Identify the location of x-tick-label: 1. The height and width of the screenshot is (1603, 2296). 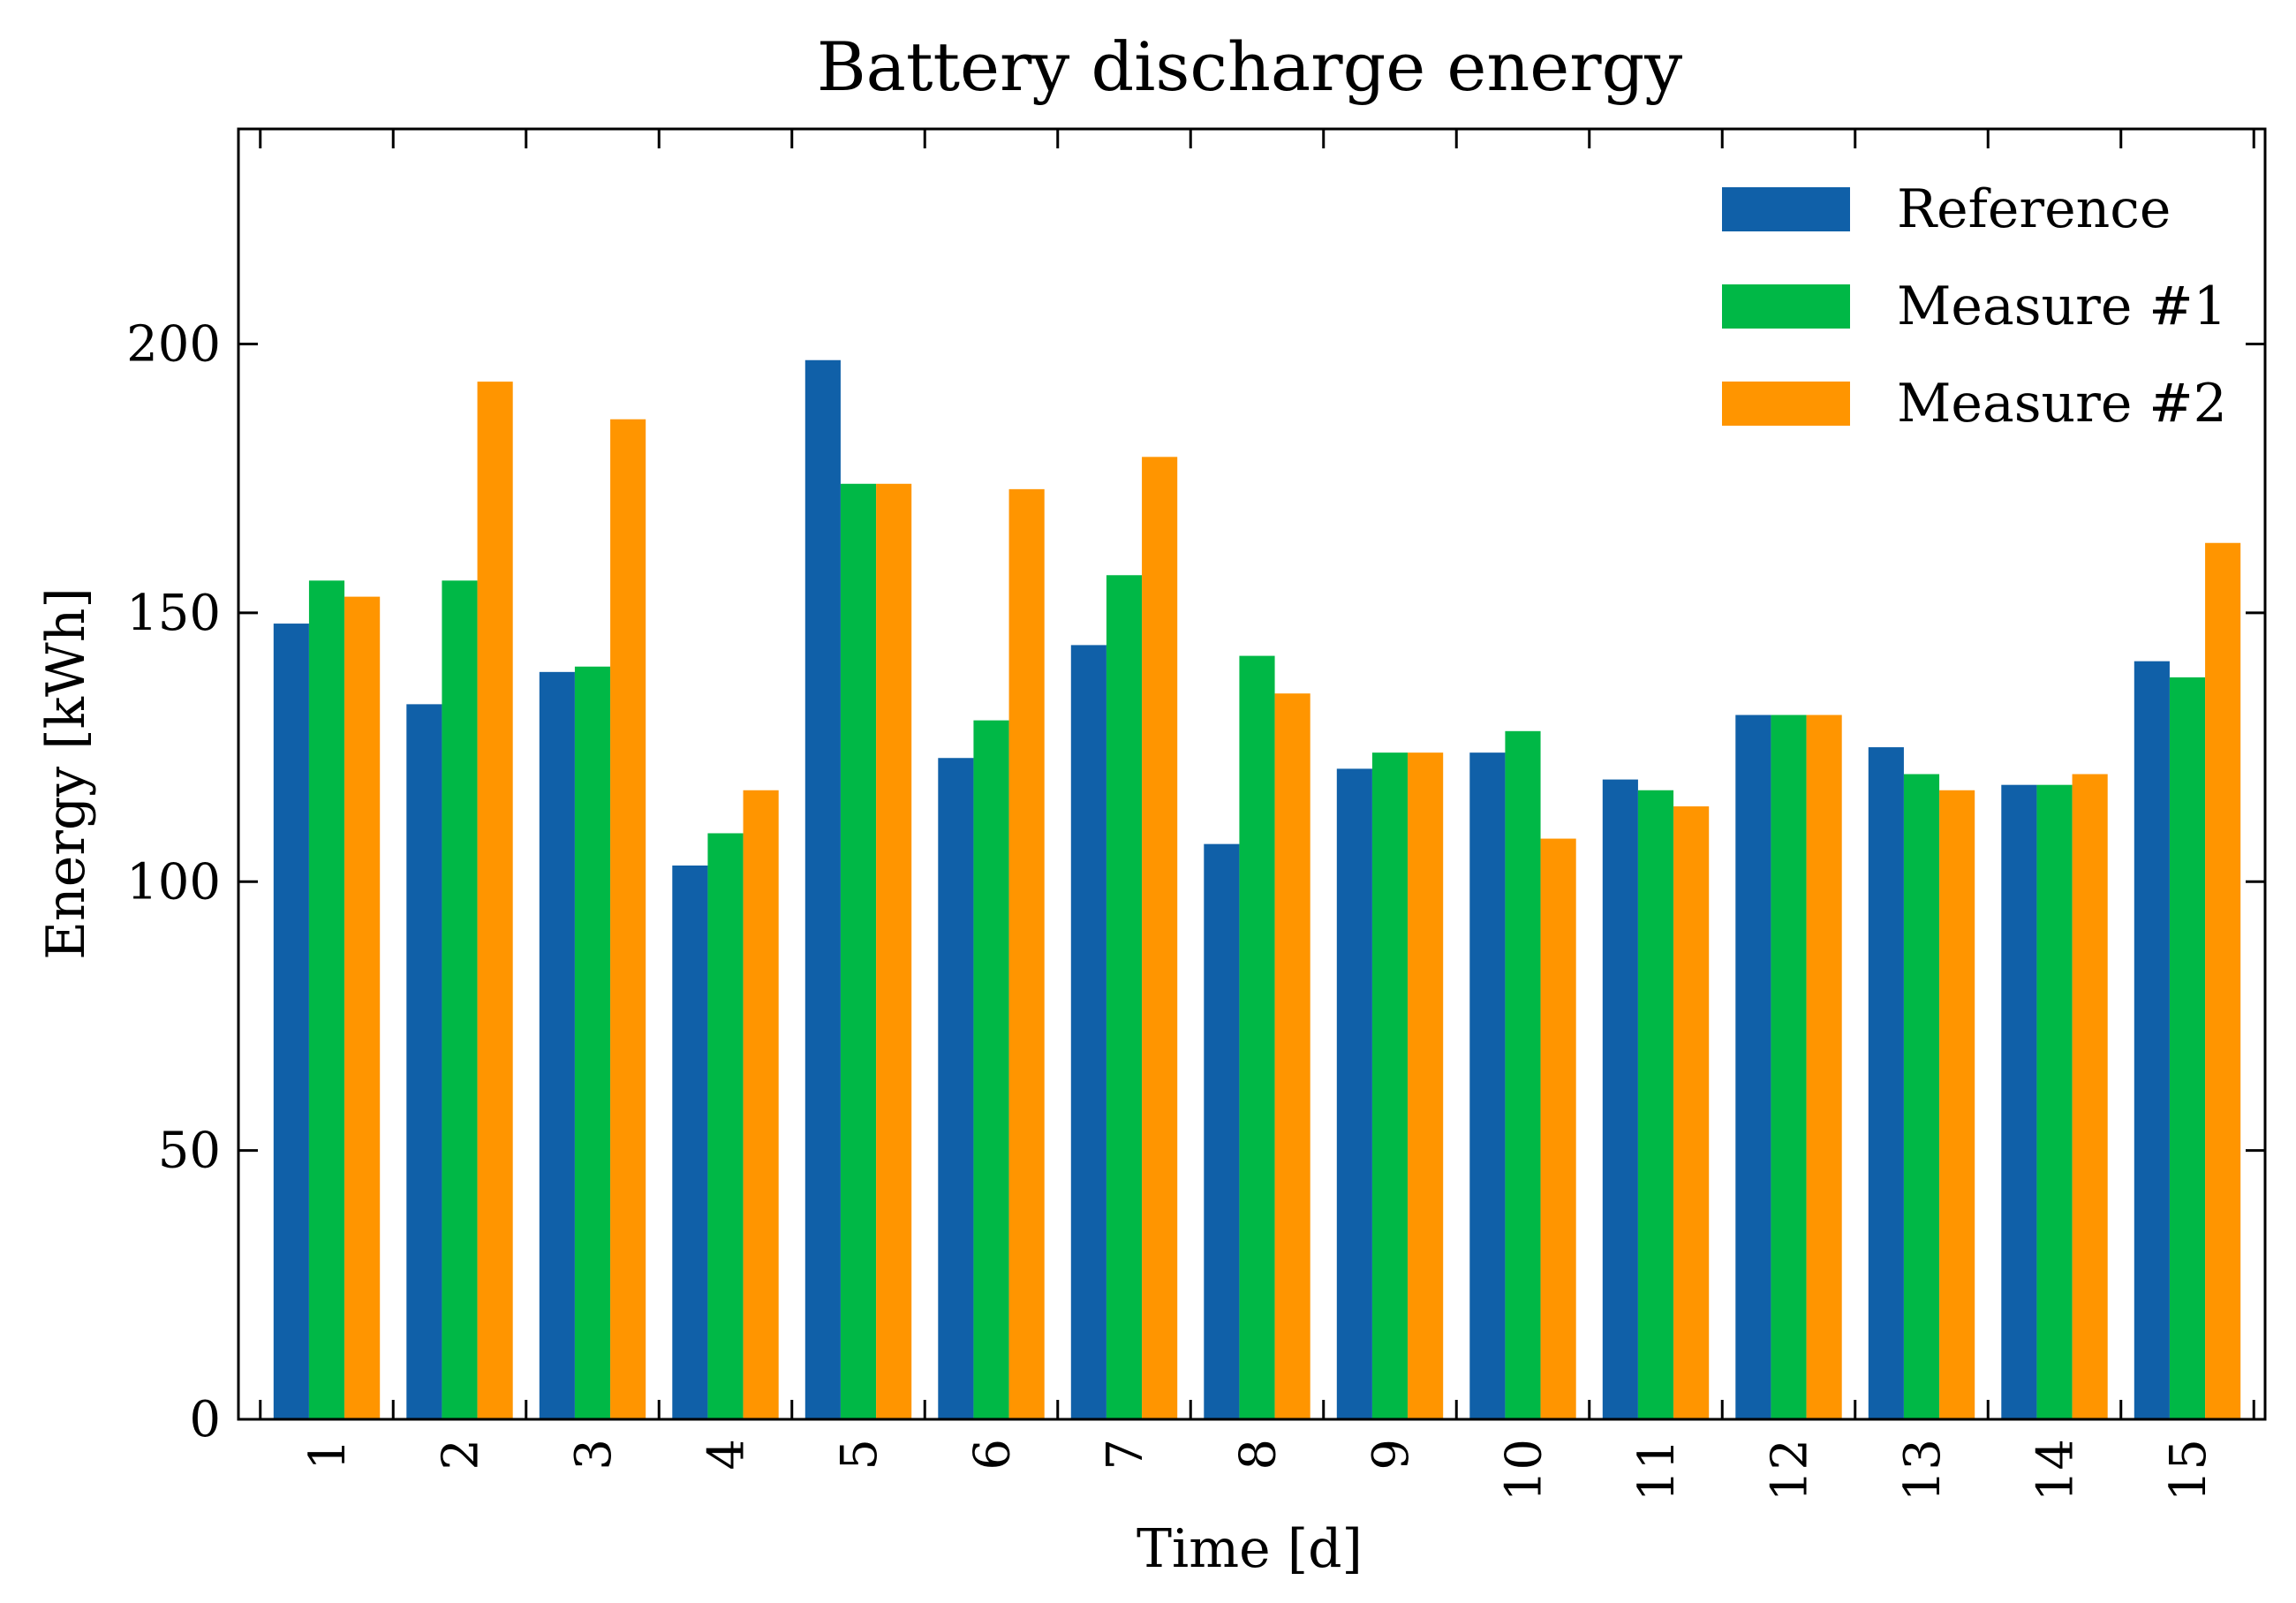
(328, 1455).